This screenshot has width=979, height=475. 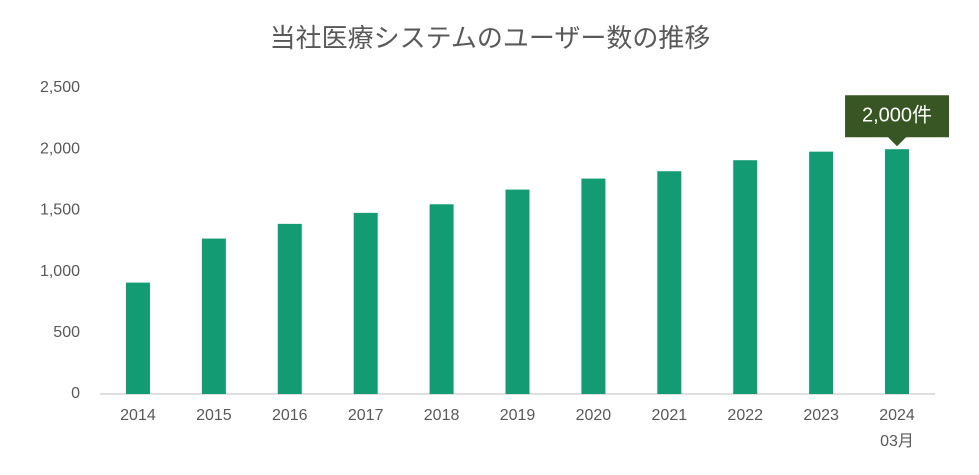 I want to click on x-tick-label: 2016, so click(x=290, y=415).